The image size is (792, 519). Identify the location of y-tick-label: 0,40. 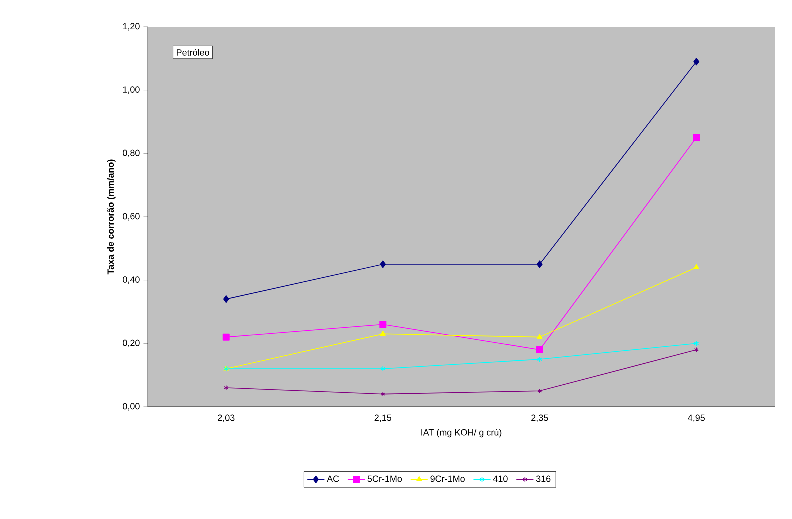
(131, 280).